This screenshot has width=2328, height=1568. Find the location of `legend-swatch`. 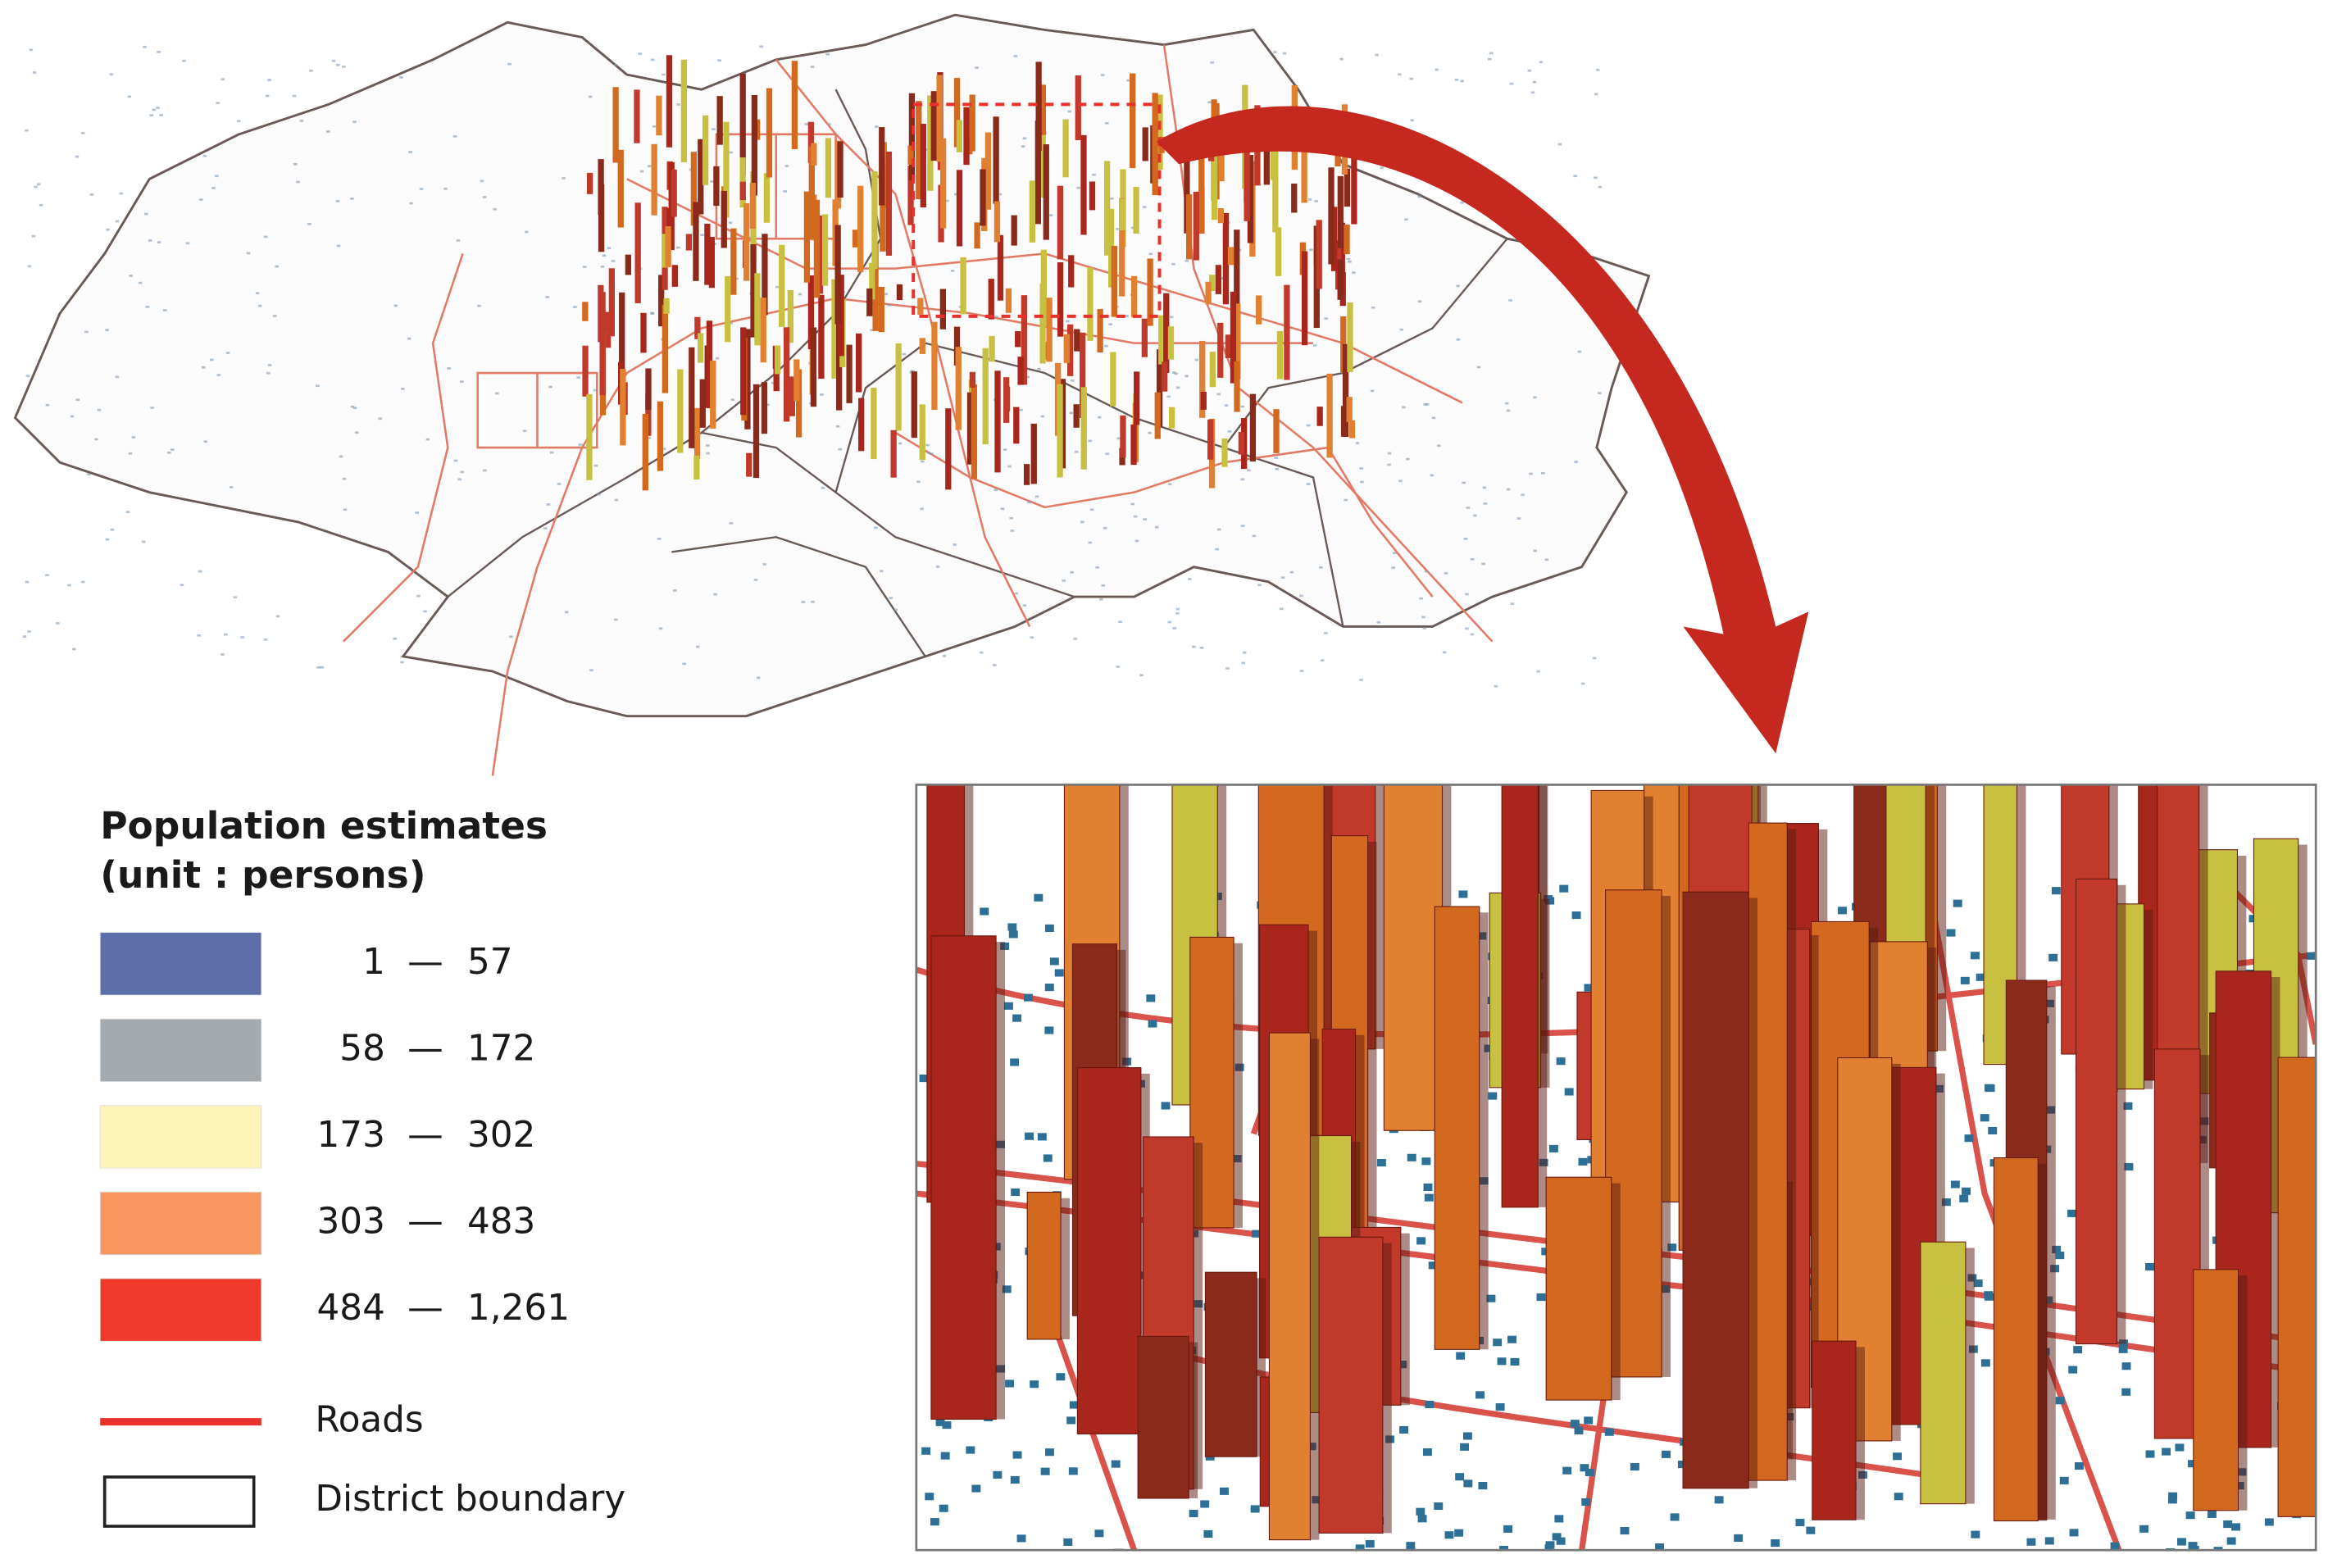

legend-swatch is located at coordinates (181, 1137).